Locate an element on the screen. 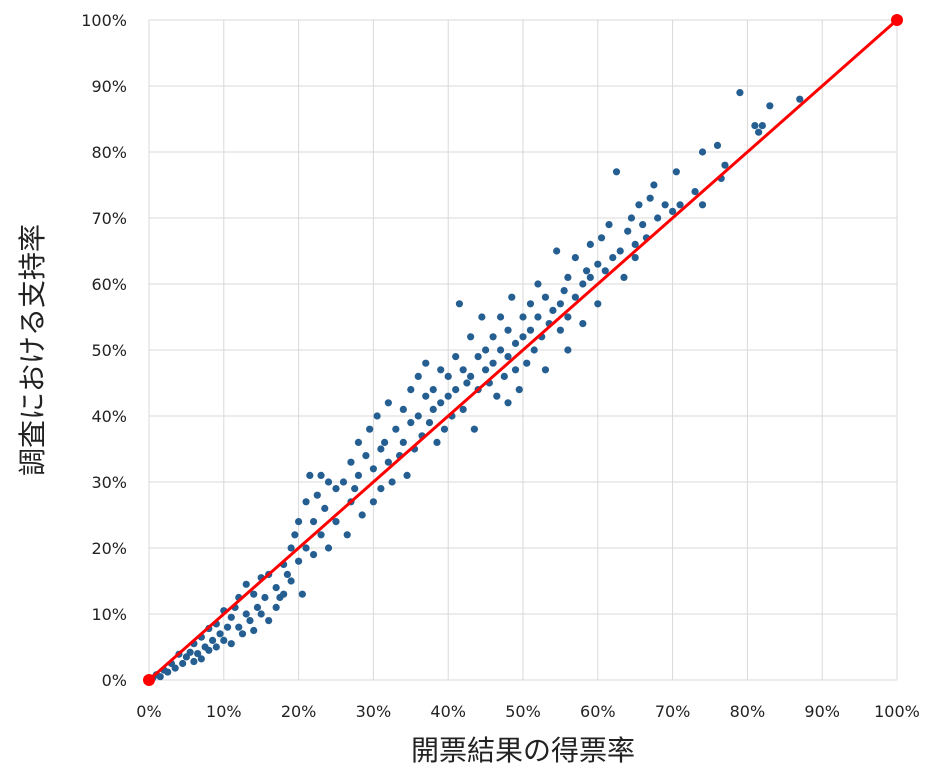  y-axis-title: 調査における支持率 is located at coordinates (32, 350).